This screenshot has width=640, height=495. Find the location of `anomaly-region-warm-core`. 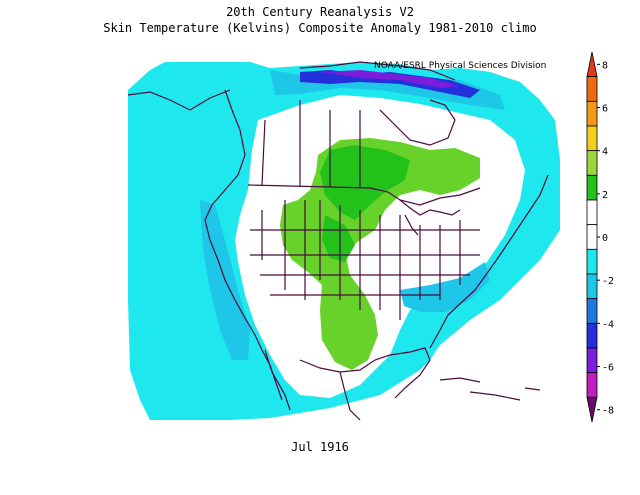

anomaly-region-warm-core is located at coordinates (365, 182).